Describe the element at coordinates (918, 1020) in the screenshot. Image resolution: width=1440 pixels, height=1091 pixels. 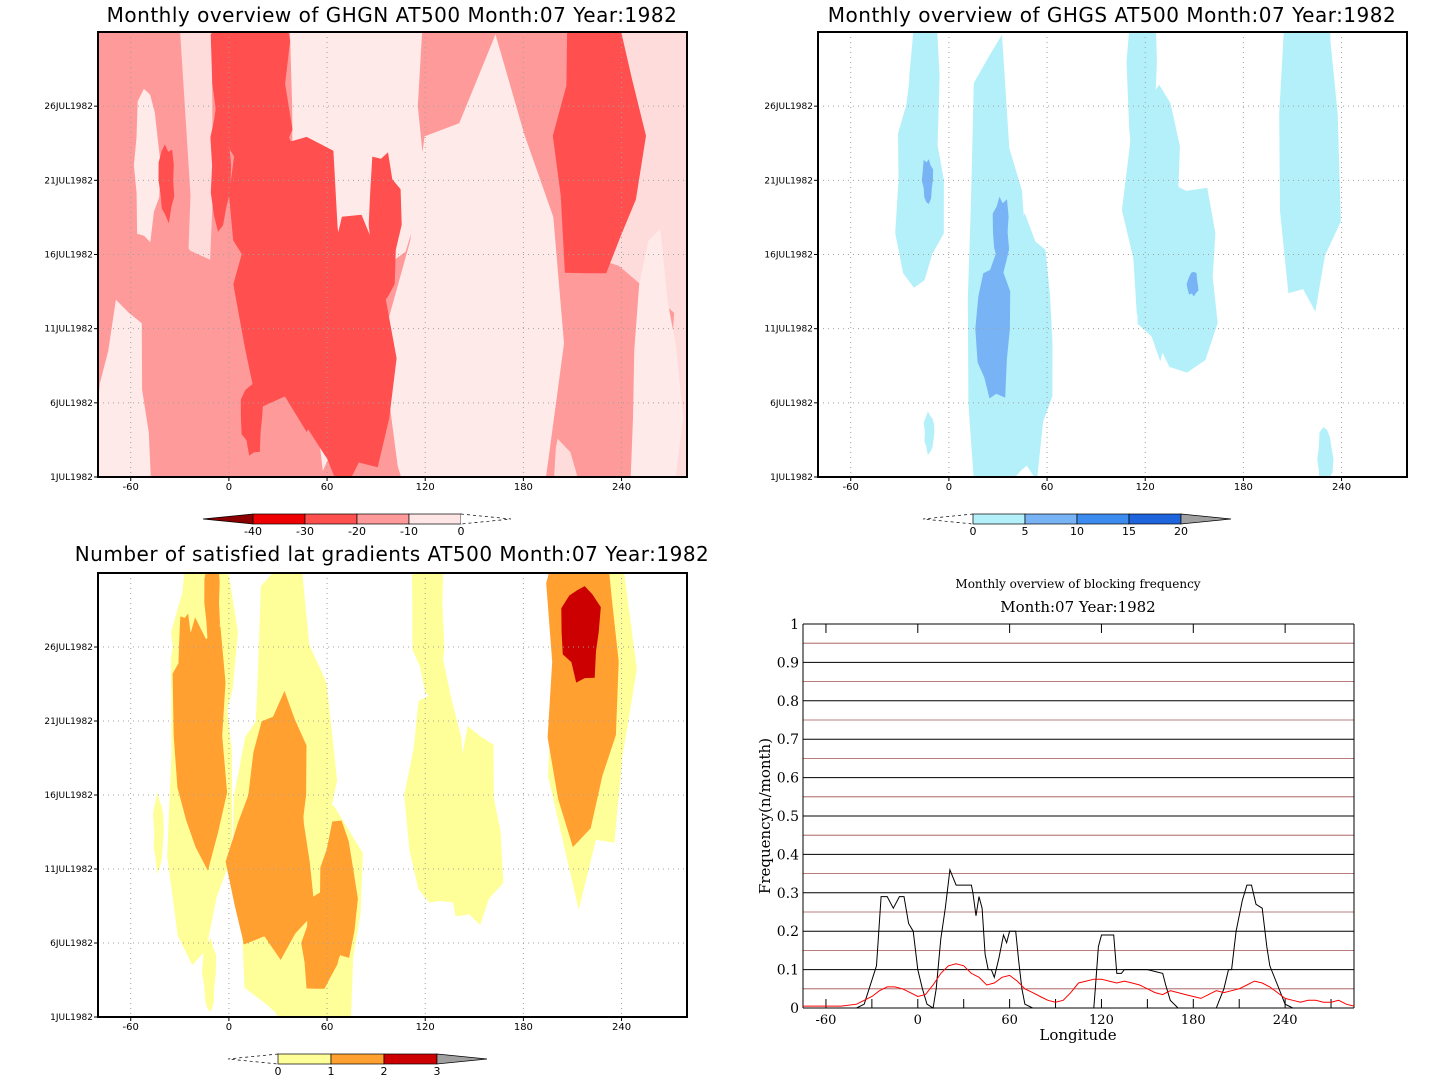
I see `x-tick-label: 0` at that location.